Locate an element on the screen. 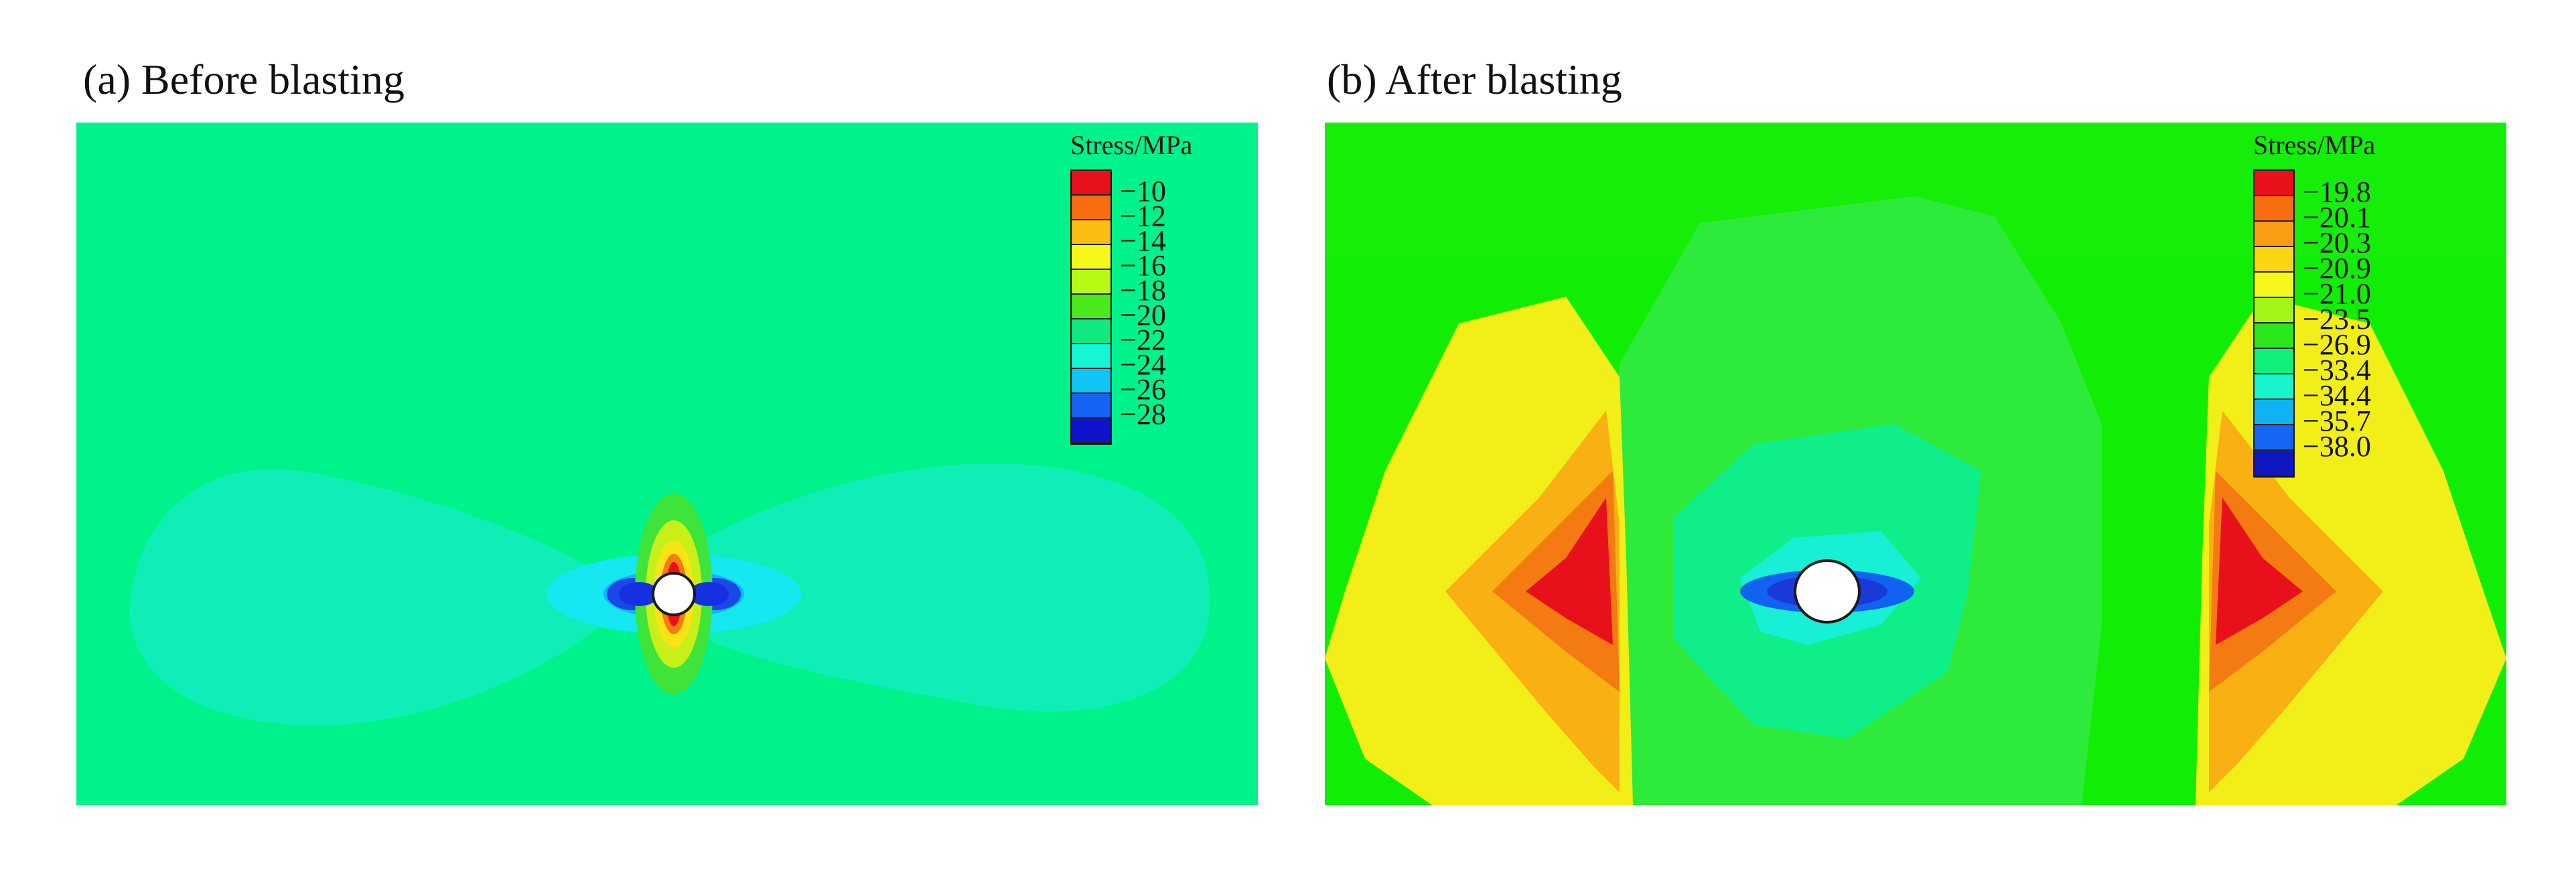 The height and width of the screenshot is (870, 2576). legend-tick-label: −26.9 is located at coordinates (2337, 344).